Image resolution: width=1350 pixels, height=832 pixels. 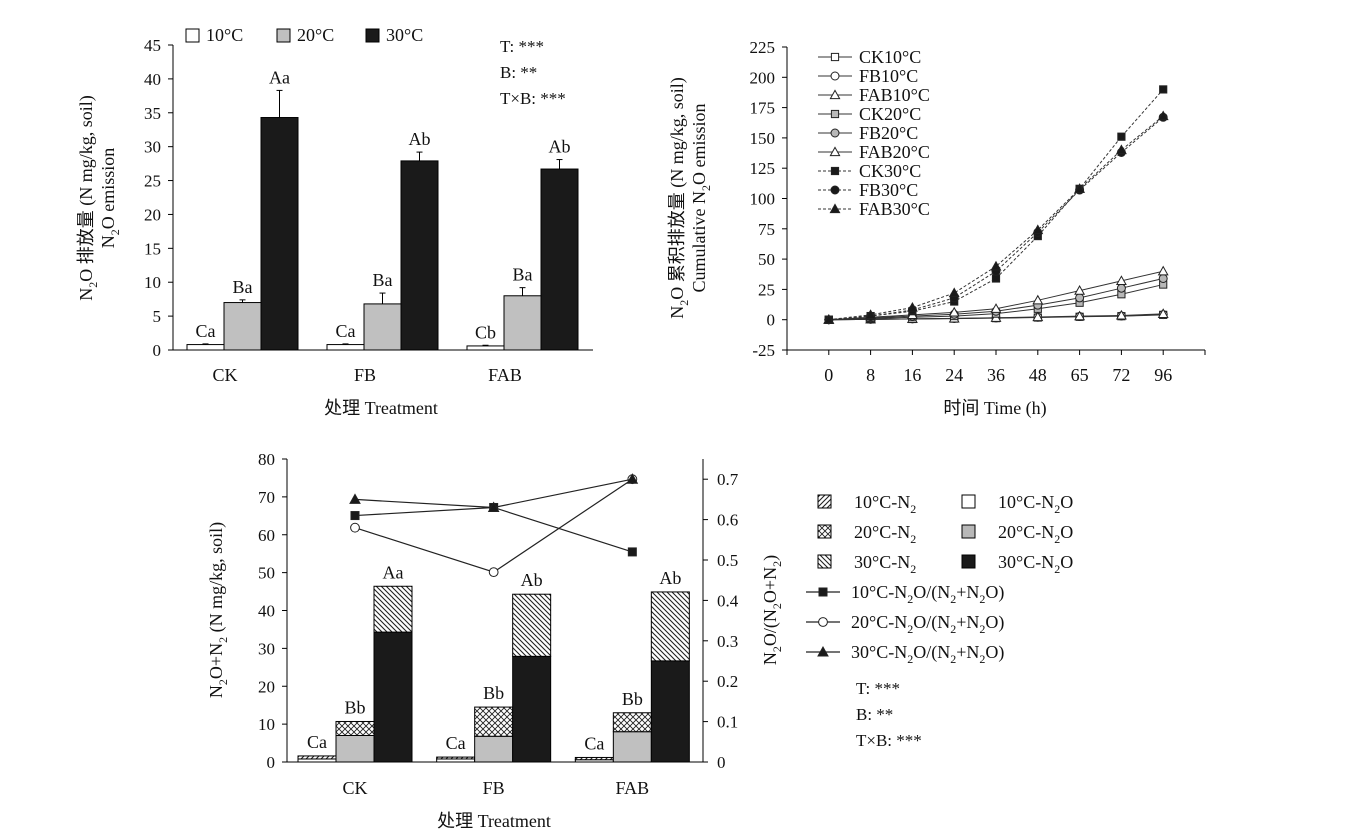 What do you see at coordinates (152, 181) in the screenshot?
I see `a-y-tick-label: 25` at bounding box center [152, 181].